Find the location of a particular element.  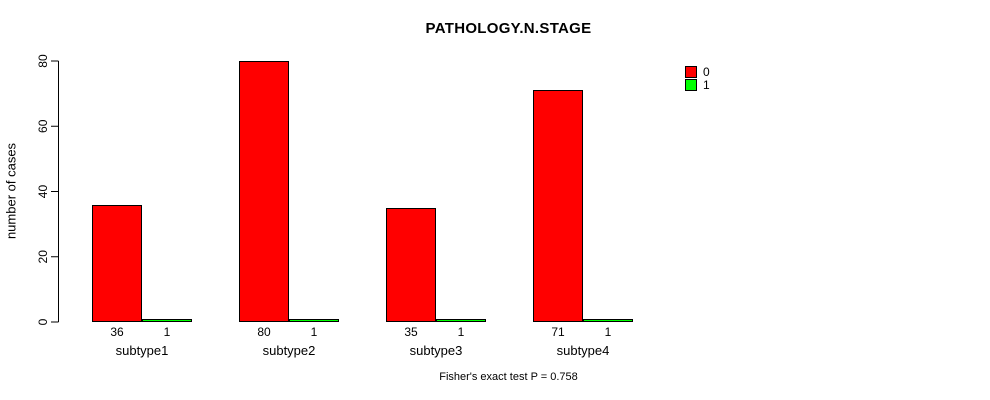

category-label-subtype3: subtype3 is located at coordinates (436, 350).